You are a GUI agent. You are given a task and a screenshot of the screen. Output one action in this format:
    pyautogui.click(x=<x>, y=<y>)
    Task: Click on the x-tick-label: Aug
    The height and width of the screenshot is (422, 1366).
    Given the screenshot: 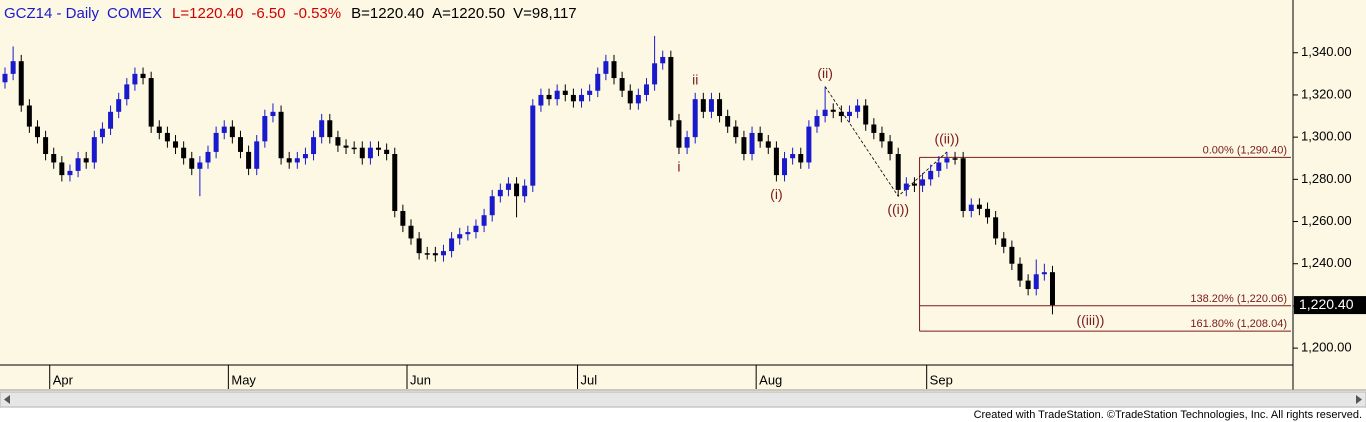 What is the action you would take?
    pyautogui.click(x=770, y=379)
    